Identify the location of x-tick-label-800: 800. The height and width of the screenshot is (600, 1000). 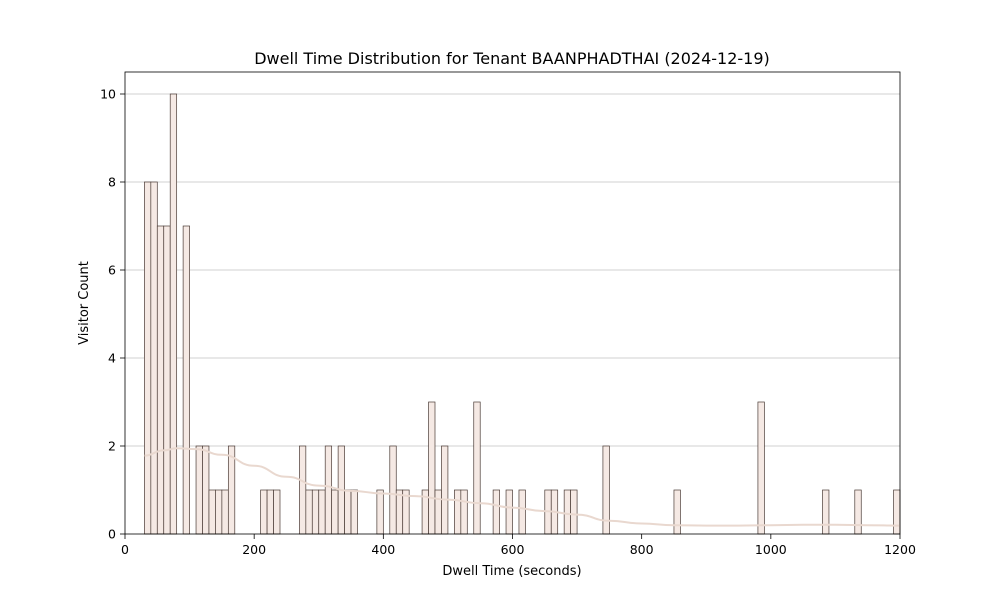
(642, 549).